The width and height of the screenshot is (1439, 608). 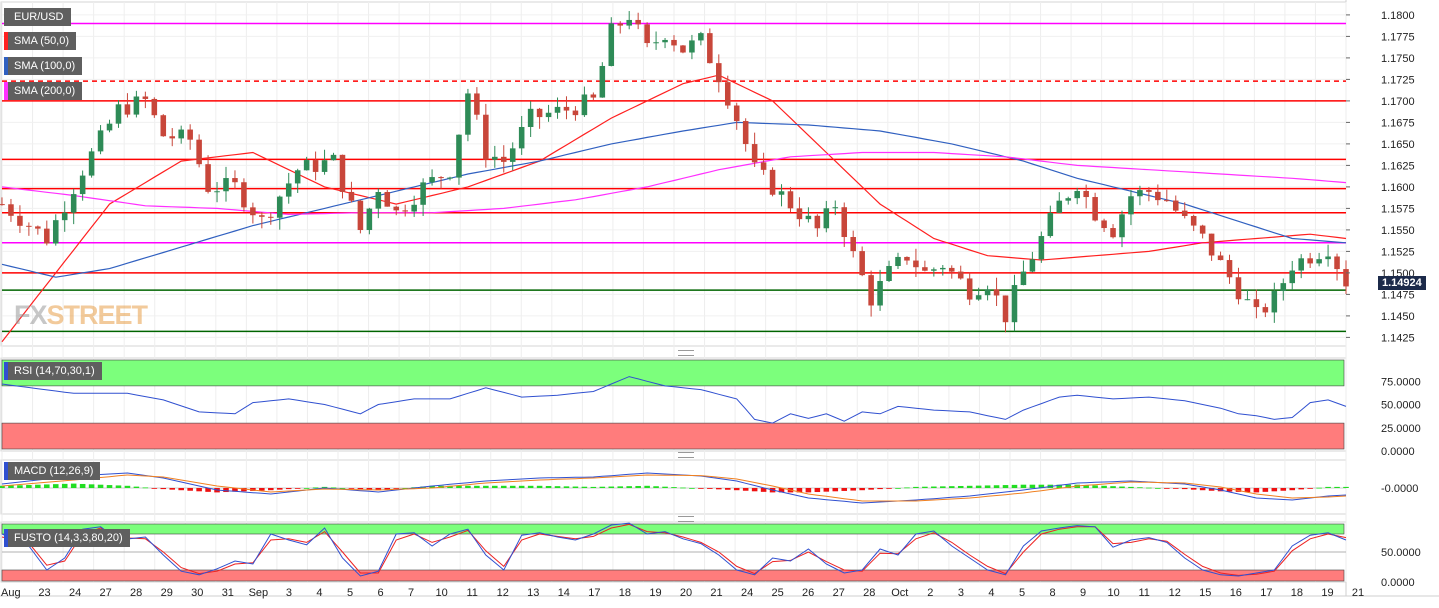 I want to click on rsi-overbought-zone, so click(x=673, y=373).